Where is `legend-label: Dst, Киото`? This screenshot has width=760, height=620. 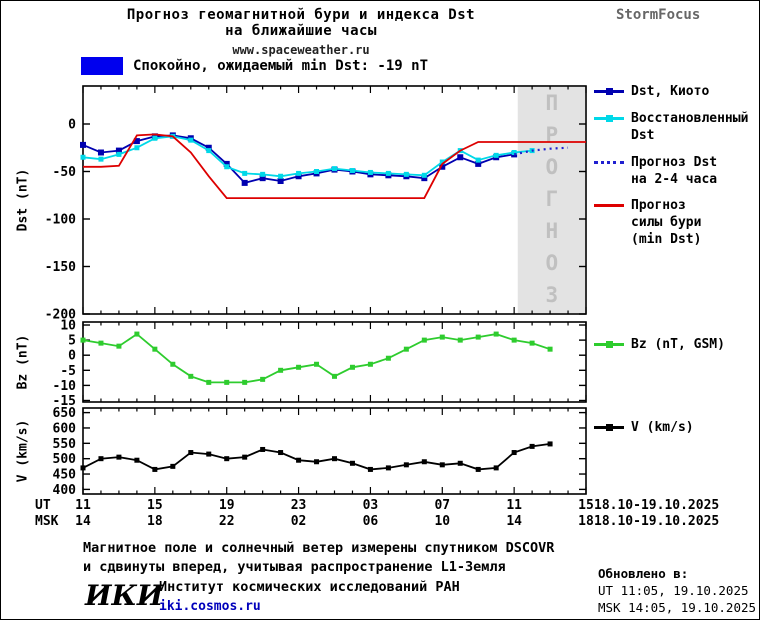 legend-label: Dst, Киото is located at coordinates (670, 91).